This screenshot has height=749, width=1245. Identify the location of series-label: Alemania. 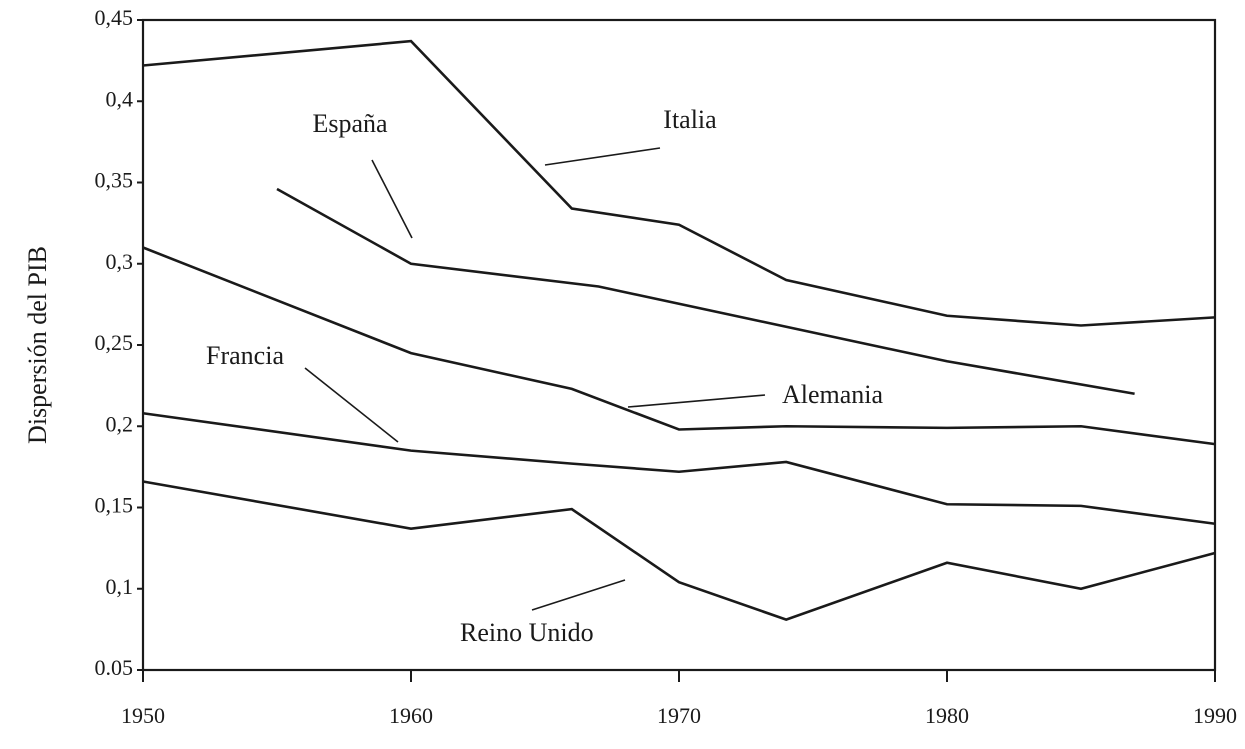
(833, 394).